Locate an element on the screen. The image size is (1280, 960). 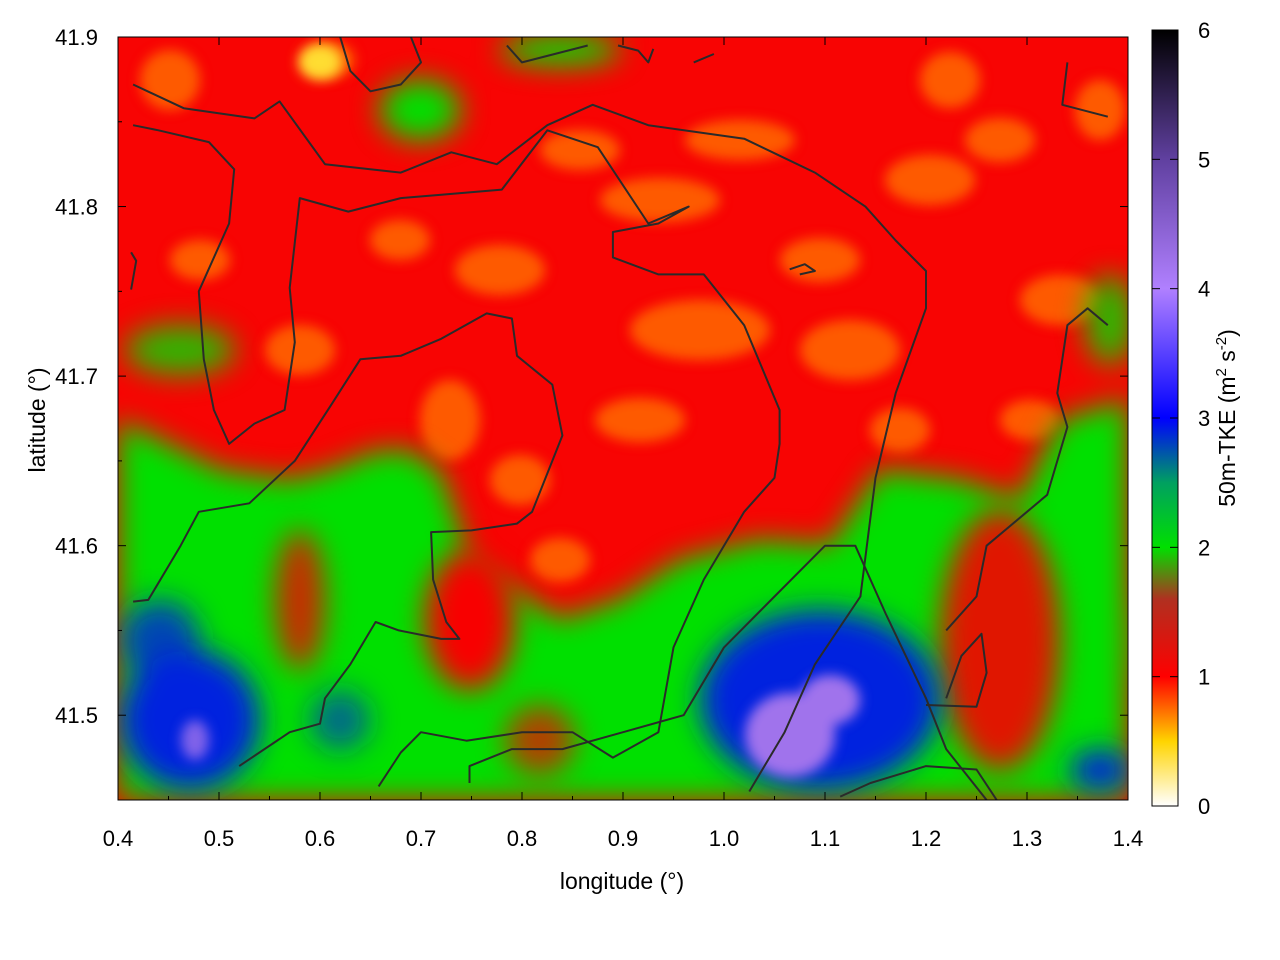
y-tick-label: 41.9 is located at coordinates (76, 37).